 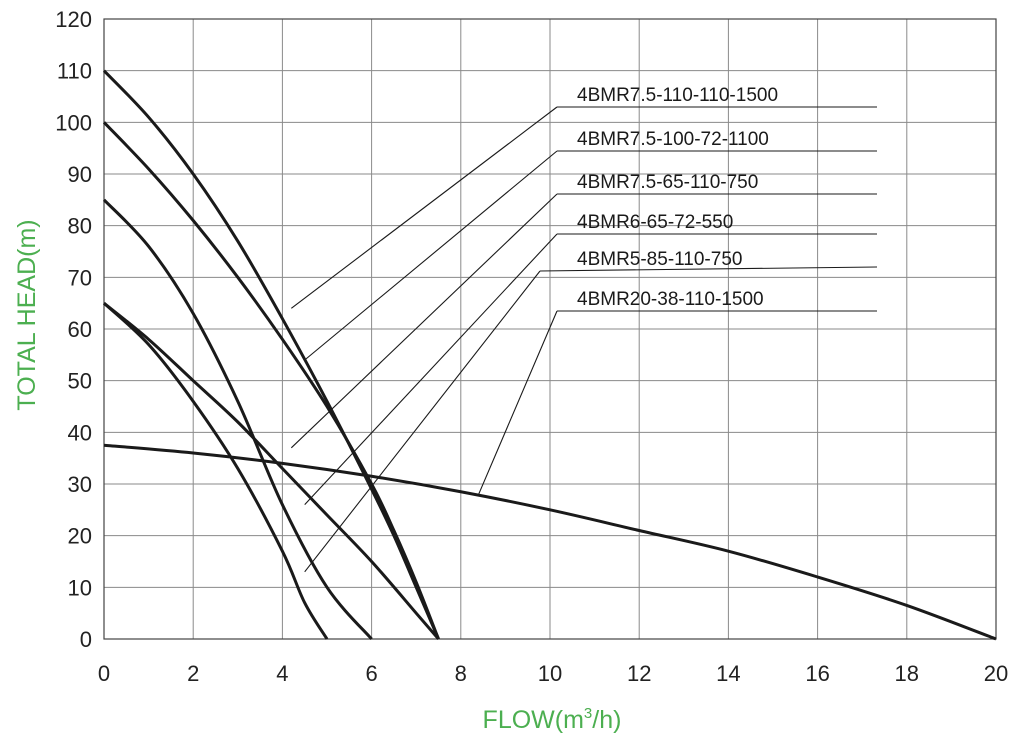 What do you see at coordinates (80, 484) in the screenshot?
I see `y-tick-label: 30` at bounding box center [80, 484].